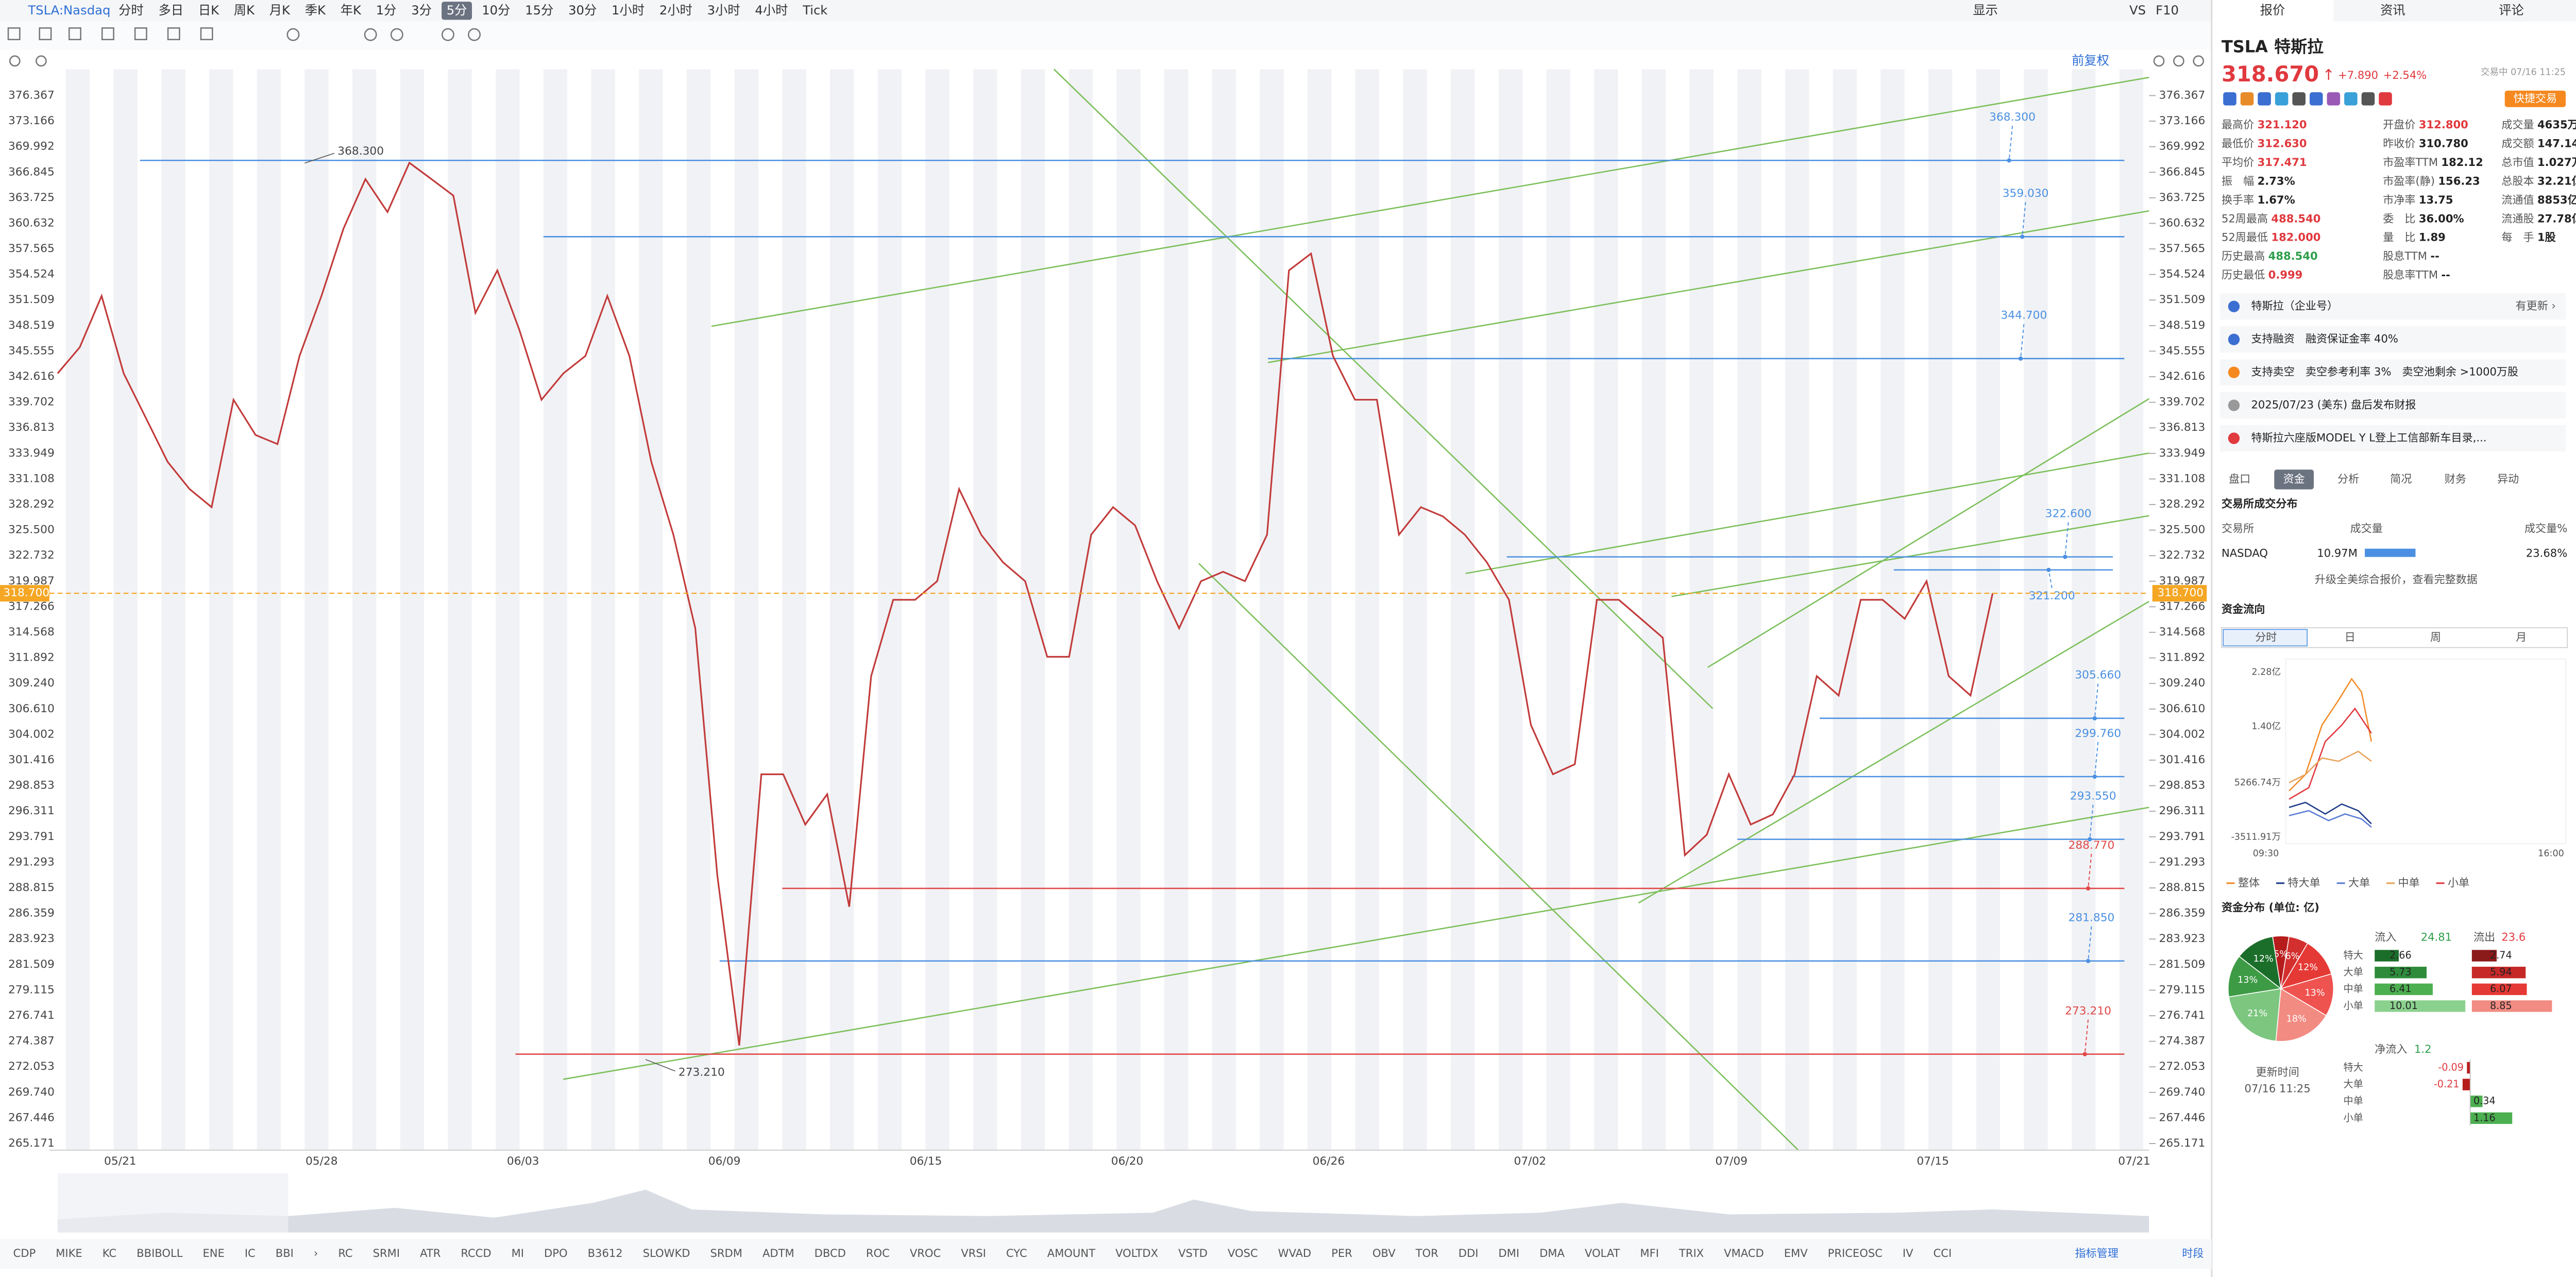  Describe the element at coordinates (2294, 479) in the screenshot. I see `subtab: 资金` at that location.